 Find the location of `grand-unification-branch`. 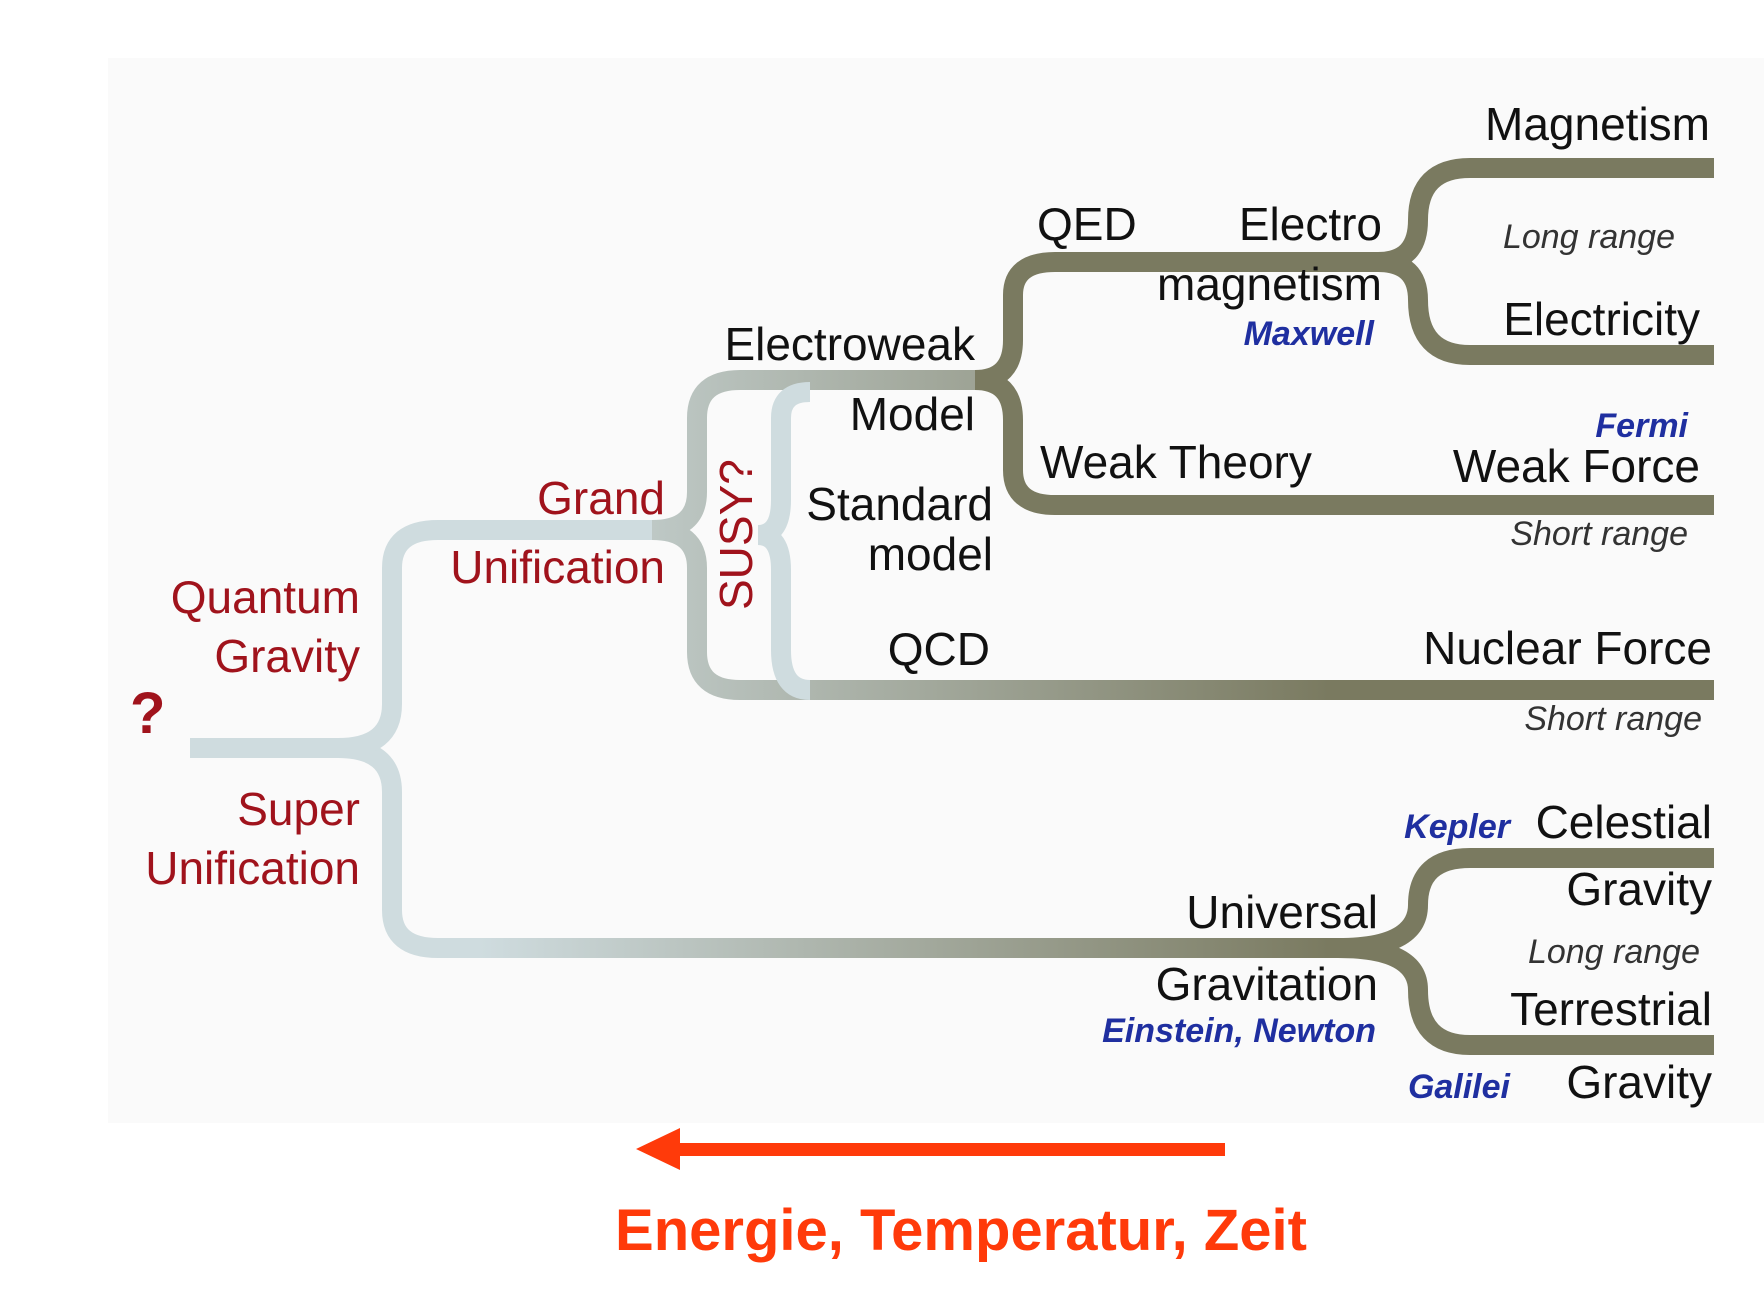

grand-unification-branch is located at coordinates (494, 639).